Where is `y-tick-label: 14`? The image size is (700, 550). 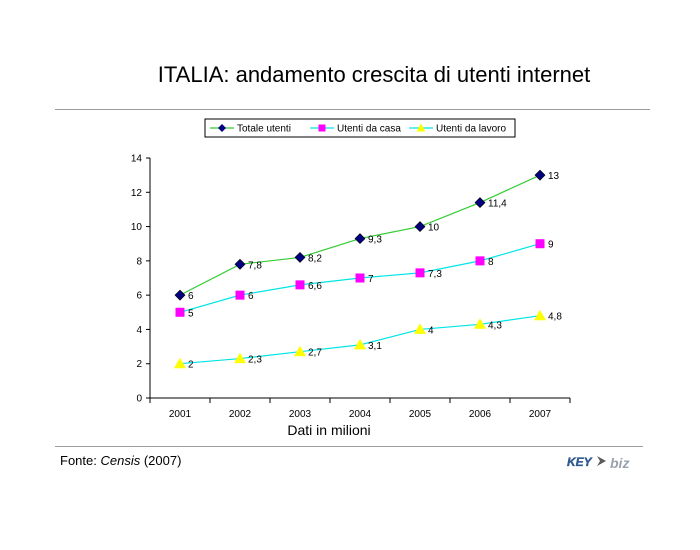 y-tick-label: 14 is located at coordinates (137, 159).